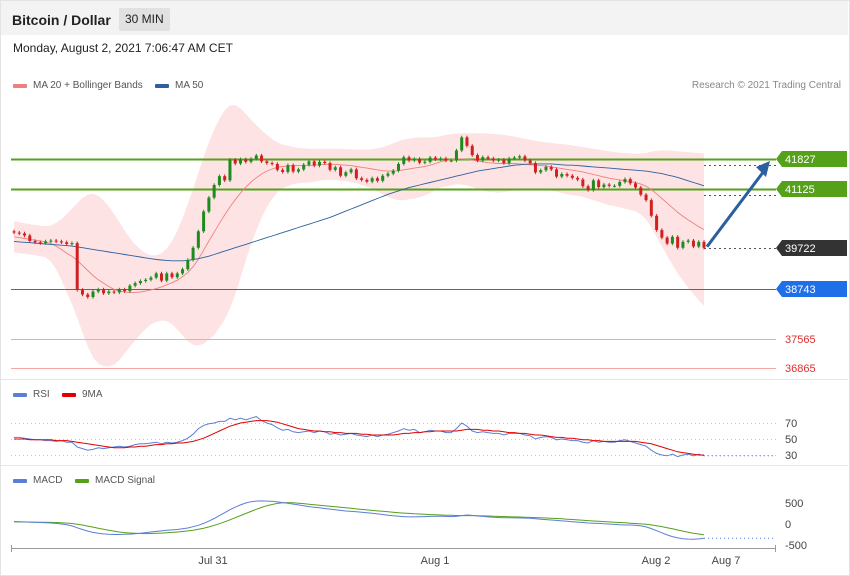 The image size is (850, 576). I want to click on x-tick-label: Aug 1, so click(435, 561).